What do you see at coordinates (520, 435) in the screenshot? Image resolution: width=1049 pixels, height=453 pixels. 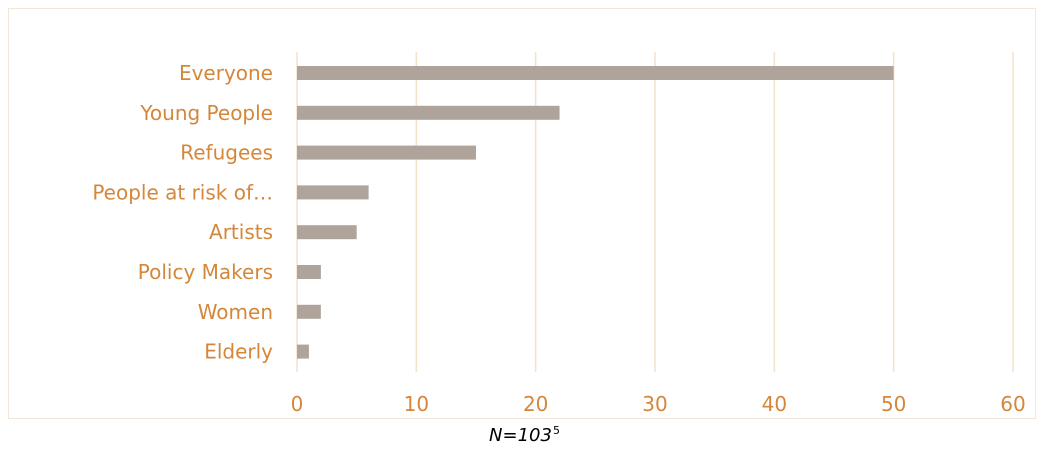 I see `sample-size-text: N=103` at bounding box center [520, 435].